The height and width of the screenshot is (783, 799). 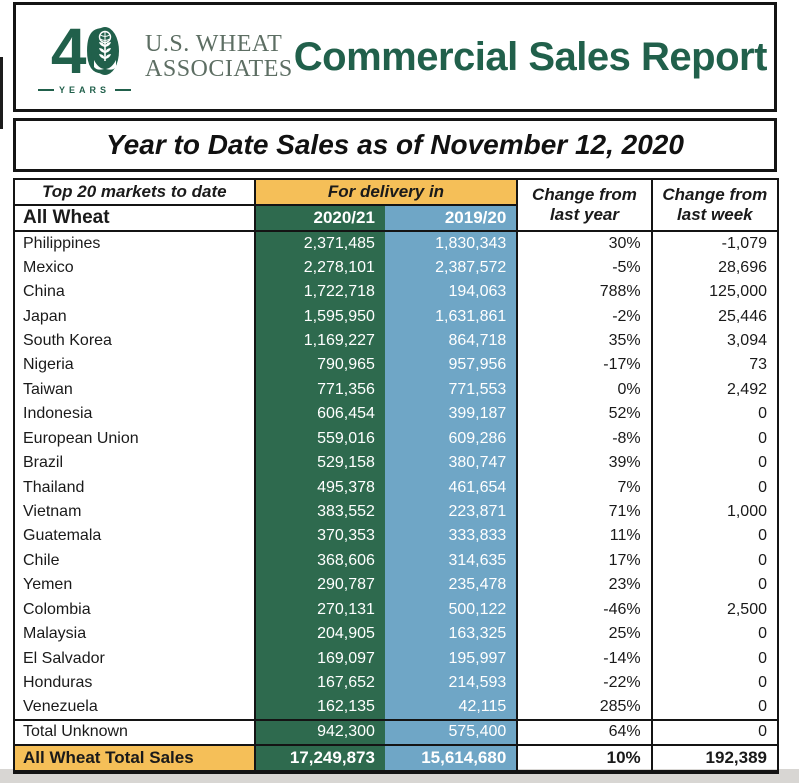 I want to click on market-name-cell: European Union, so click(x=81, y=438).